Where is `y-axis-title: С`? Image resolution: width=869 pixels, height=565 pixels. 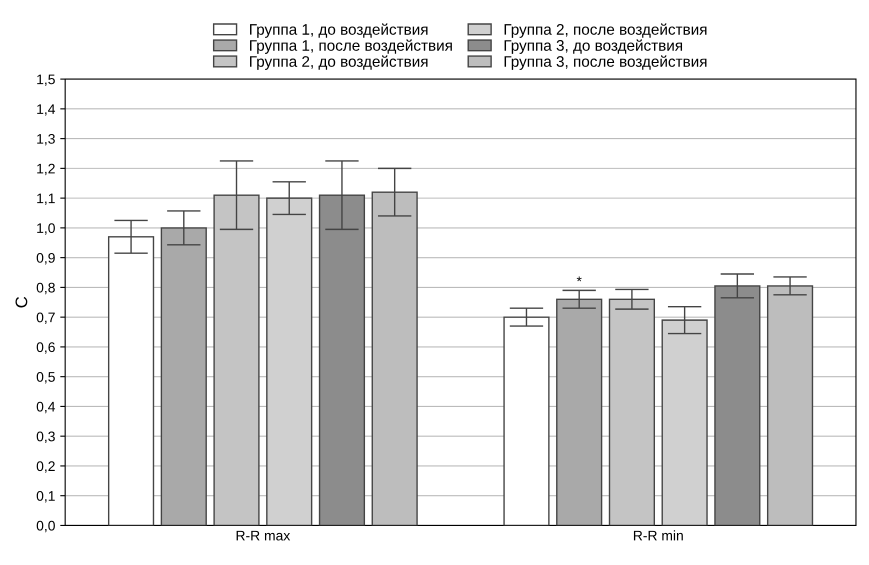 y-axis-title: С is located at coordinates (21, 302).